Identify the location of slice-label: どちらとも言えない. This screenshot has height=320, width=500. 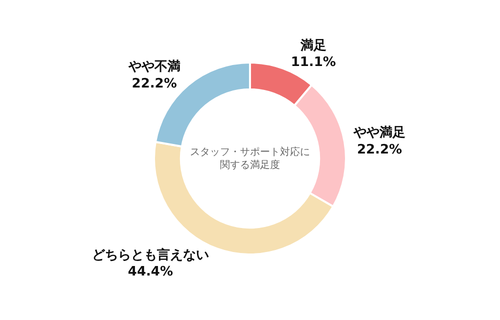
(150, 254).